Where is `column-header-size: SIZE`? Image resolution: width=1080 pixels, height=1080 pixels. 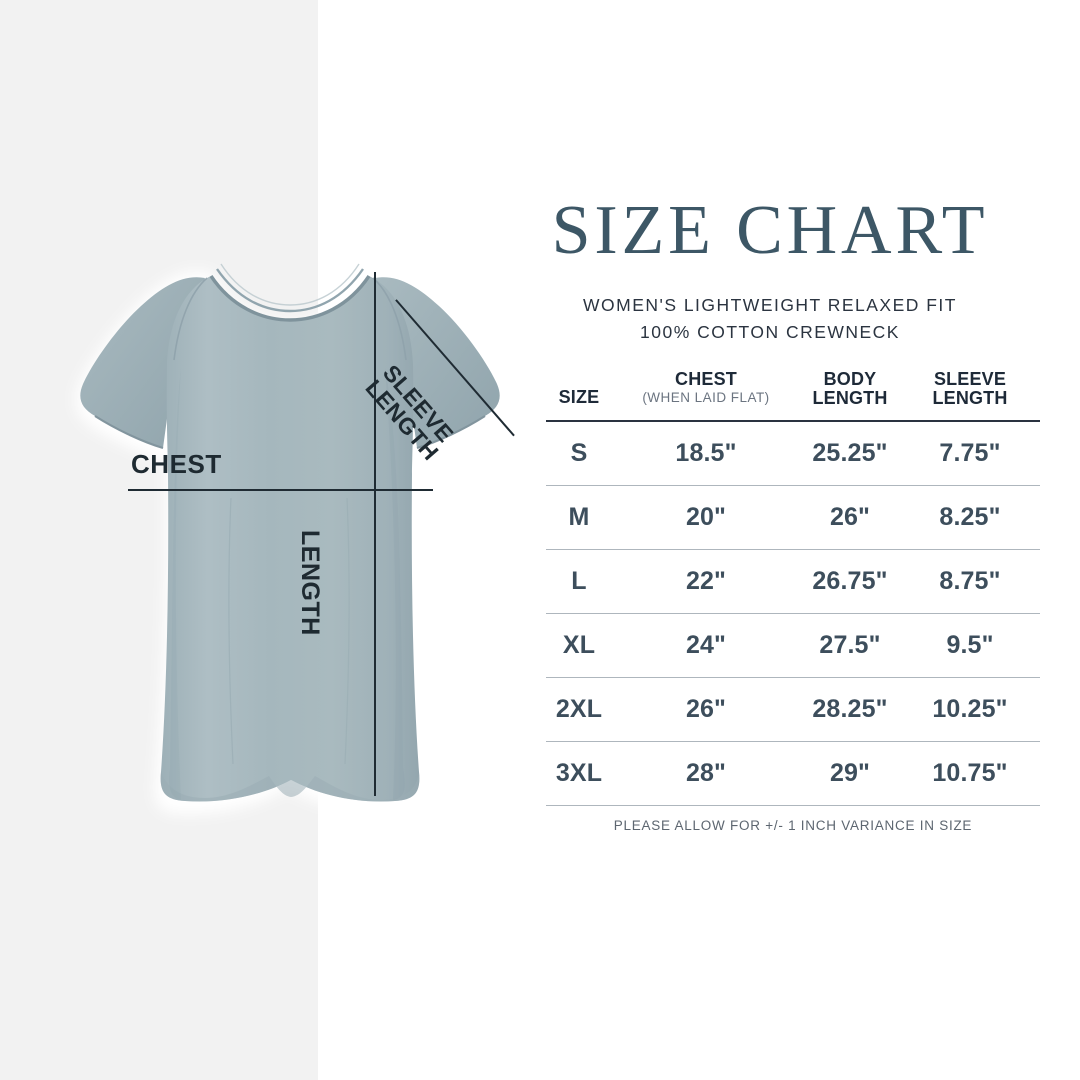
column-header-size: SIZE is located at coordinates (579, 397).